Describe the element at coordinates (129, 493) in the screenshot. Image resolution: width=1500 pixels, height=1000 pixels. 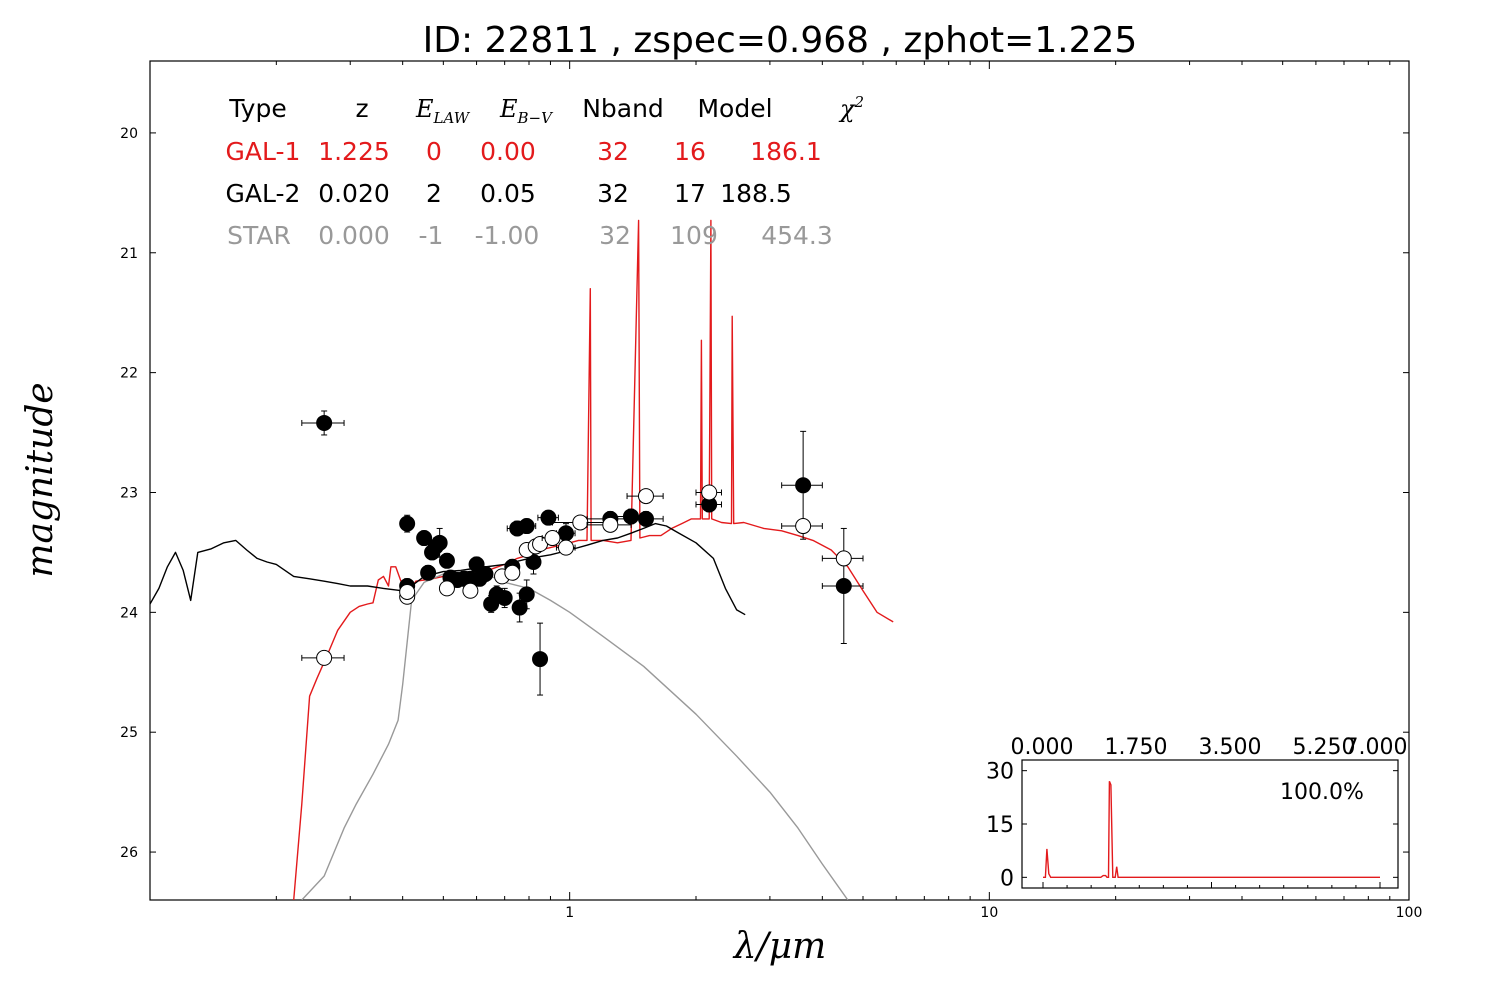
I see `y-tick-label: 23` at that location.